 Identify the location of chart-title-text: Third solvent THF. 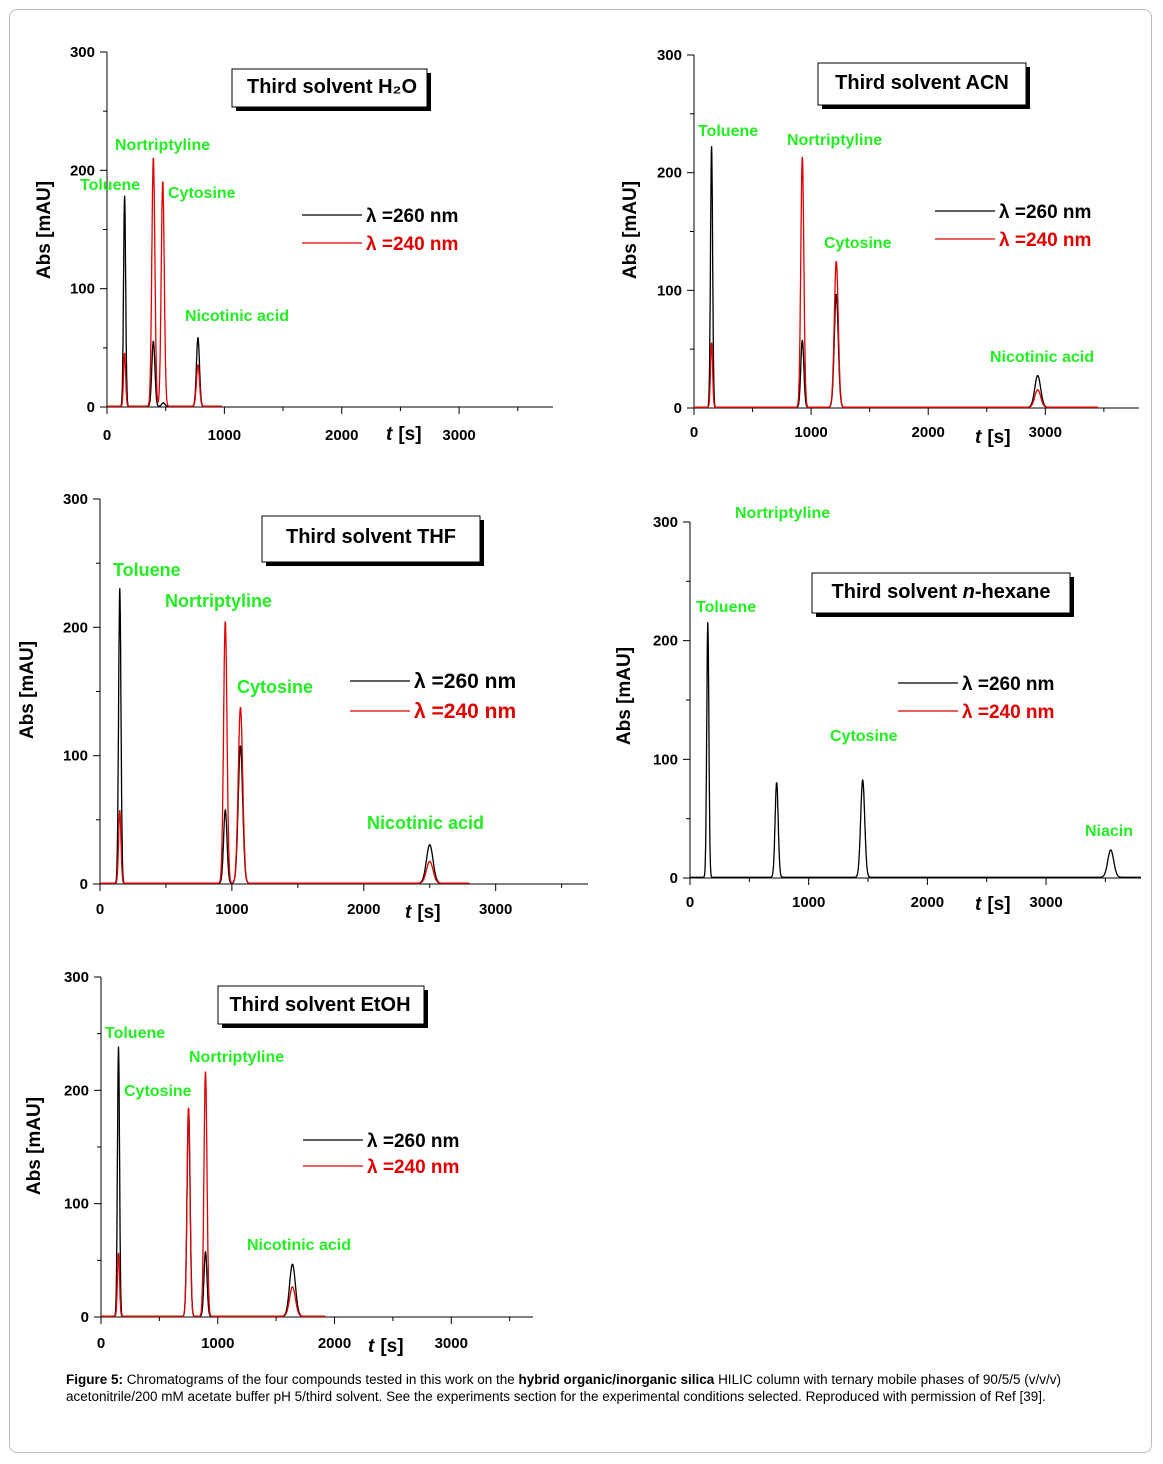
(371, 537).